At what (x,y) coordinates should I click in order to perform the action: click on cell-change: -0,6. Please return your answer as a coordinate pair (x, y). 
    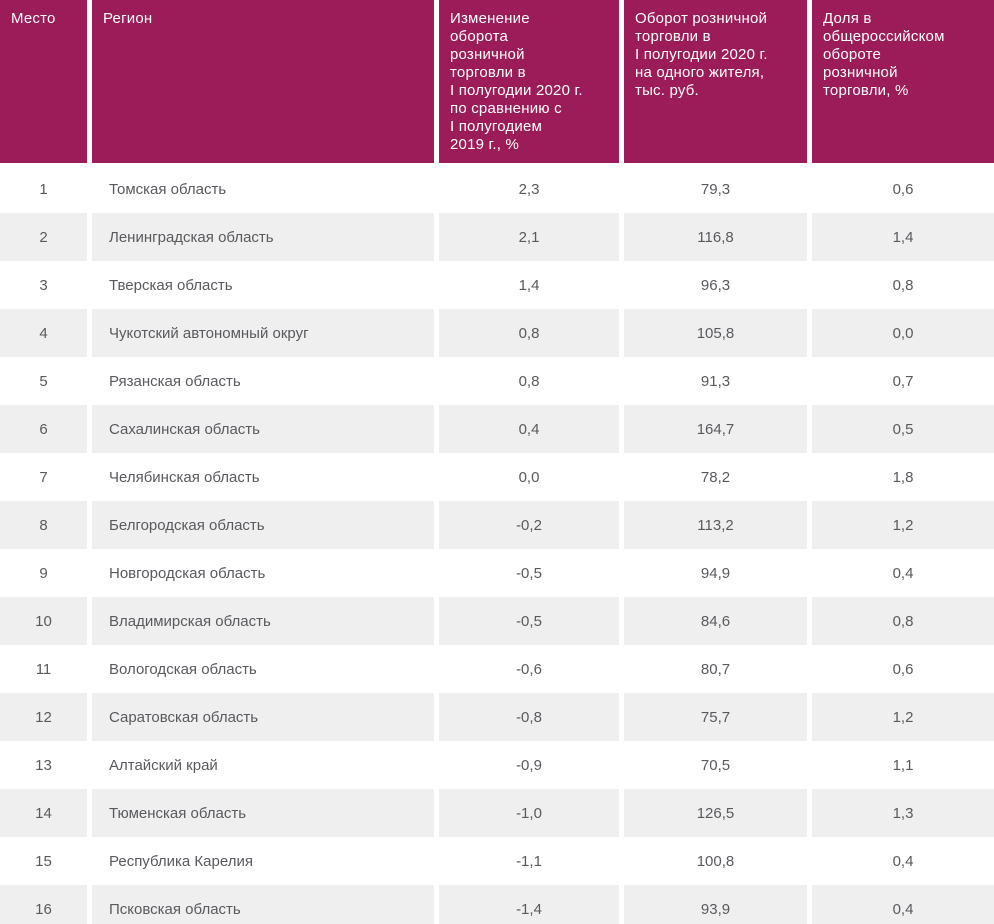
    Looking at the image, I should click on (526, 669).